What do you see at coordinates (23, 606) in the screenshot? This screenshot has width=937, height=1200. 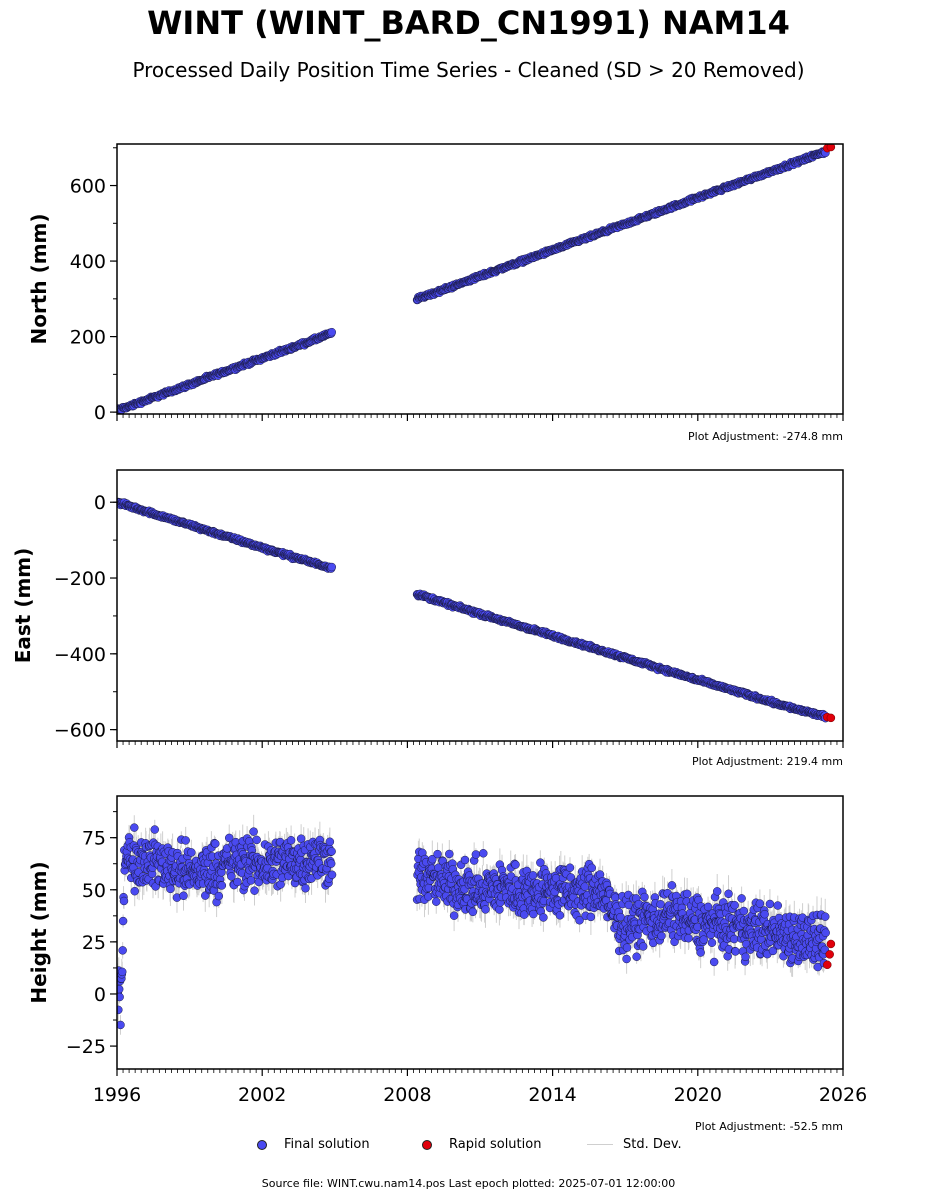 I see `y-axis-label: East (mm)` at bounding box center [23, 606].